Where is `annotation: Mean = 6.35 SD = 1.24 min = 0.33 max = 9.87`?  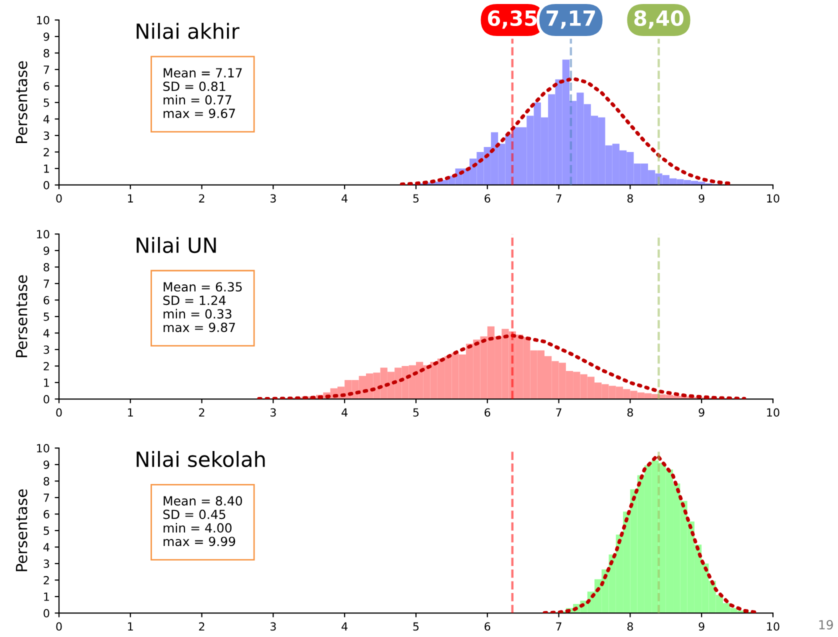
annotation: Mean = 6.35 SD = 1.24 min = 0.33 max = 9.87 is located at coordinates (202, 307).